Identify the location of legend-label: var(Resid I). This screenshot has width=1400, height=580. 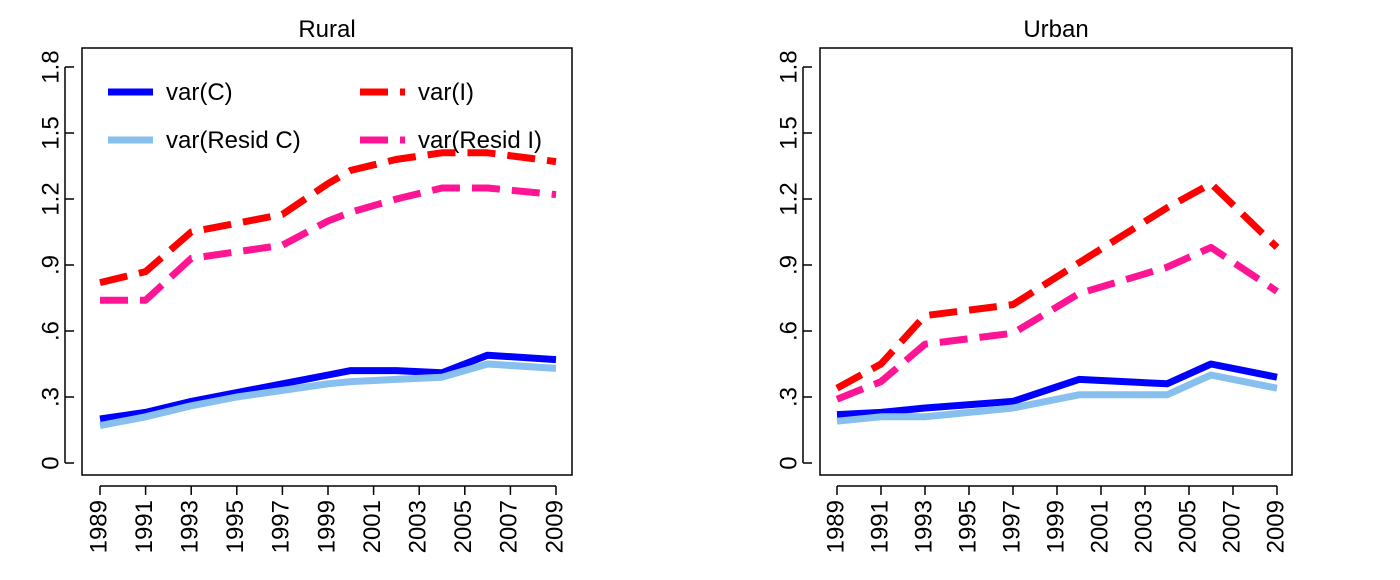
(480, 140).